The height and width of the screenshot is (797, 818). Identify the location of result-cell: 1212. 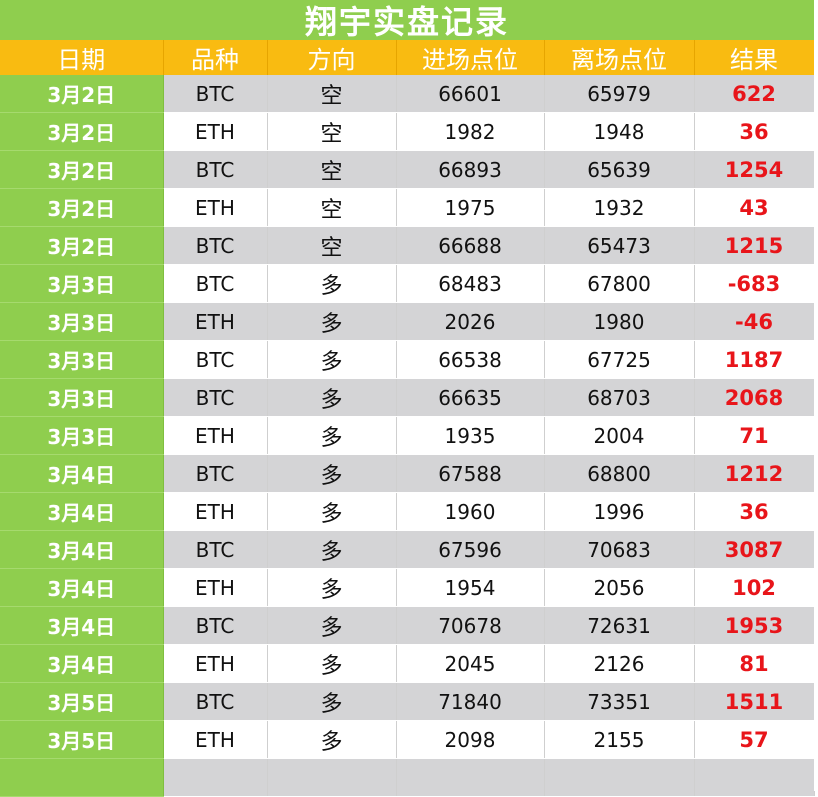
(754, 473).